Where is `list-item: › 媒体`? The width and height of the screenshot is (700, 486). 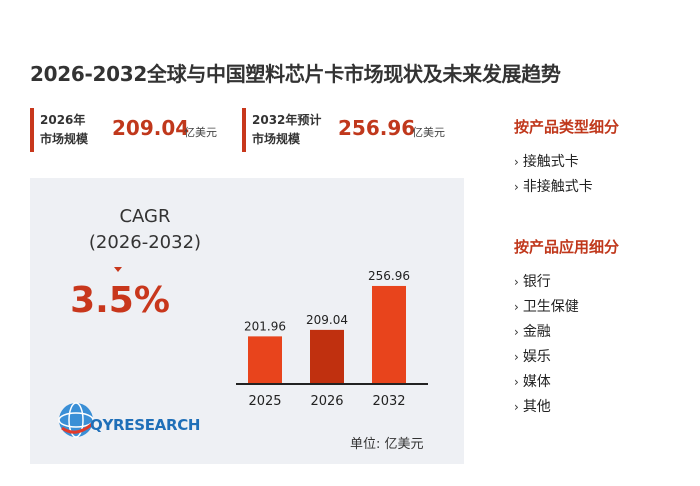
list-item: › 媒体 is located at coordinates (546, 382).